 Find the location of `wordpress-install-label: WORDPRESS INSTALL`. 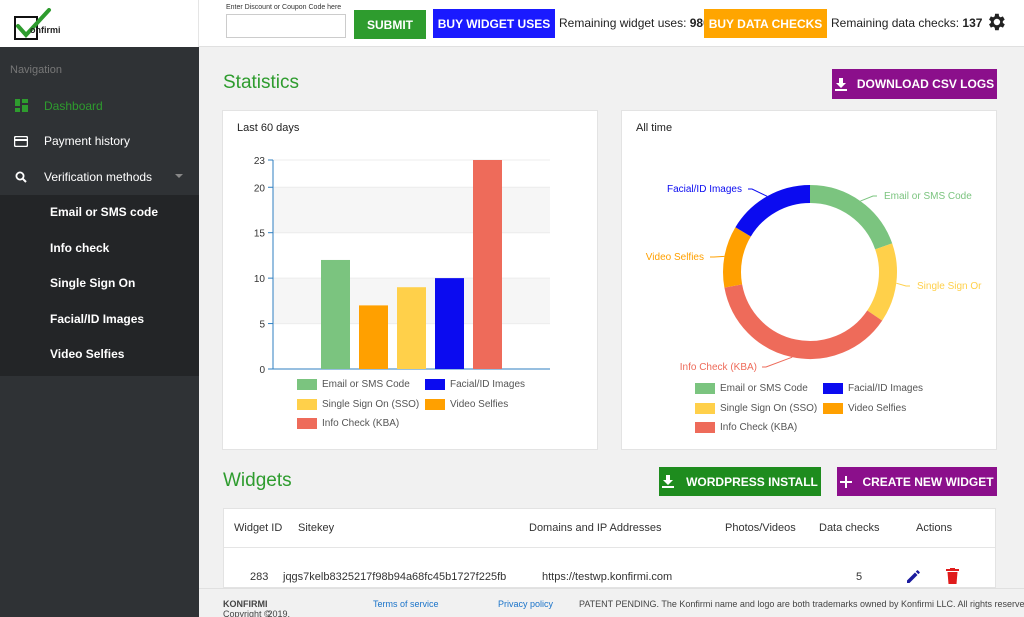

wordpress-install-label: WORDPRESS INSTALL is located at coordinates (752, 481).